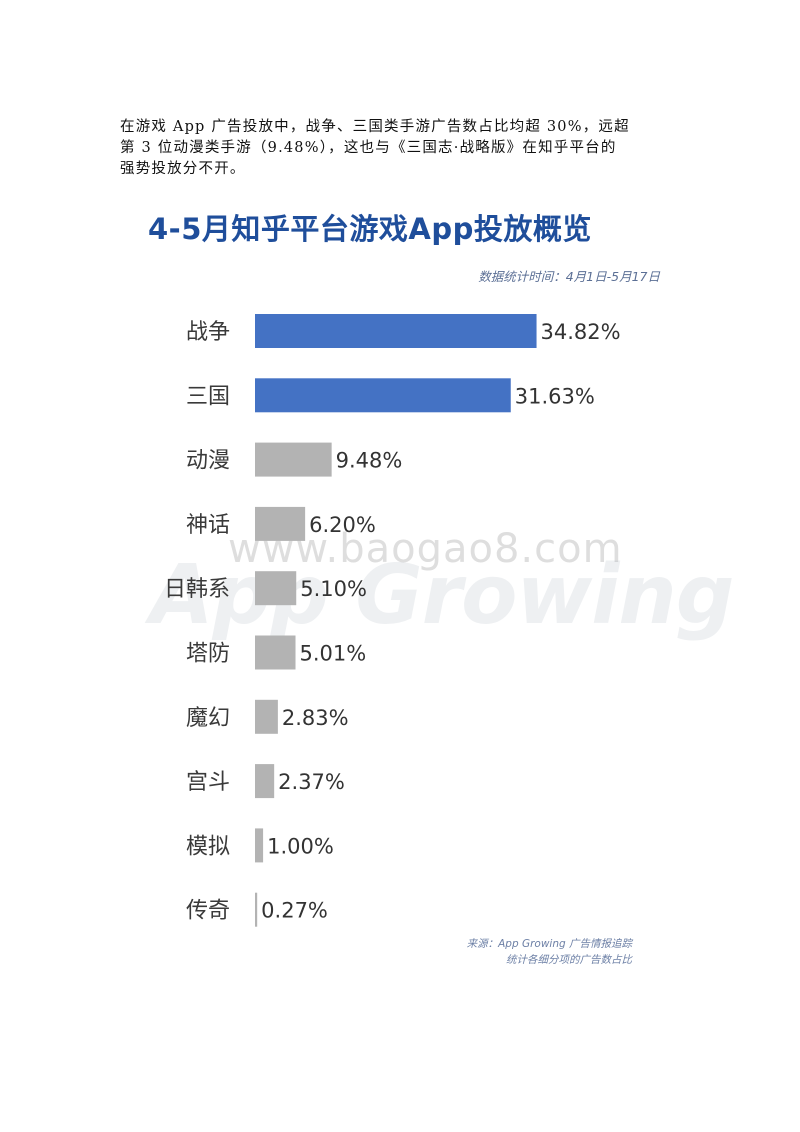 The height and width of the screenshot is (1132, 800). I want to click on category-label: 三国, so click(208, 396).